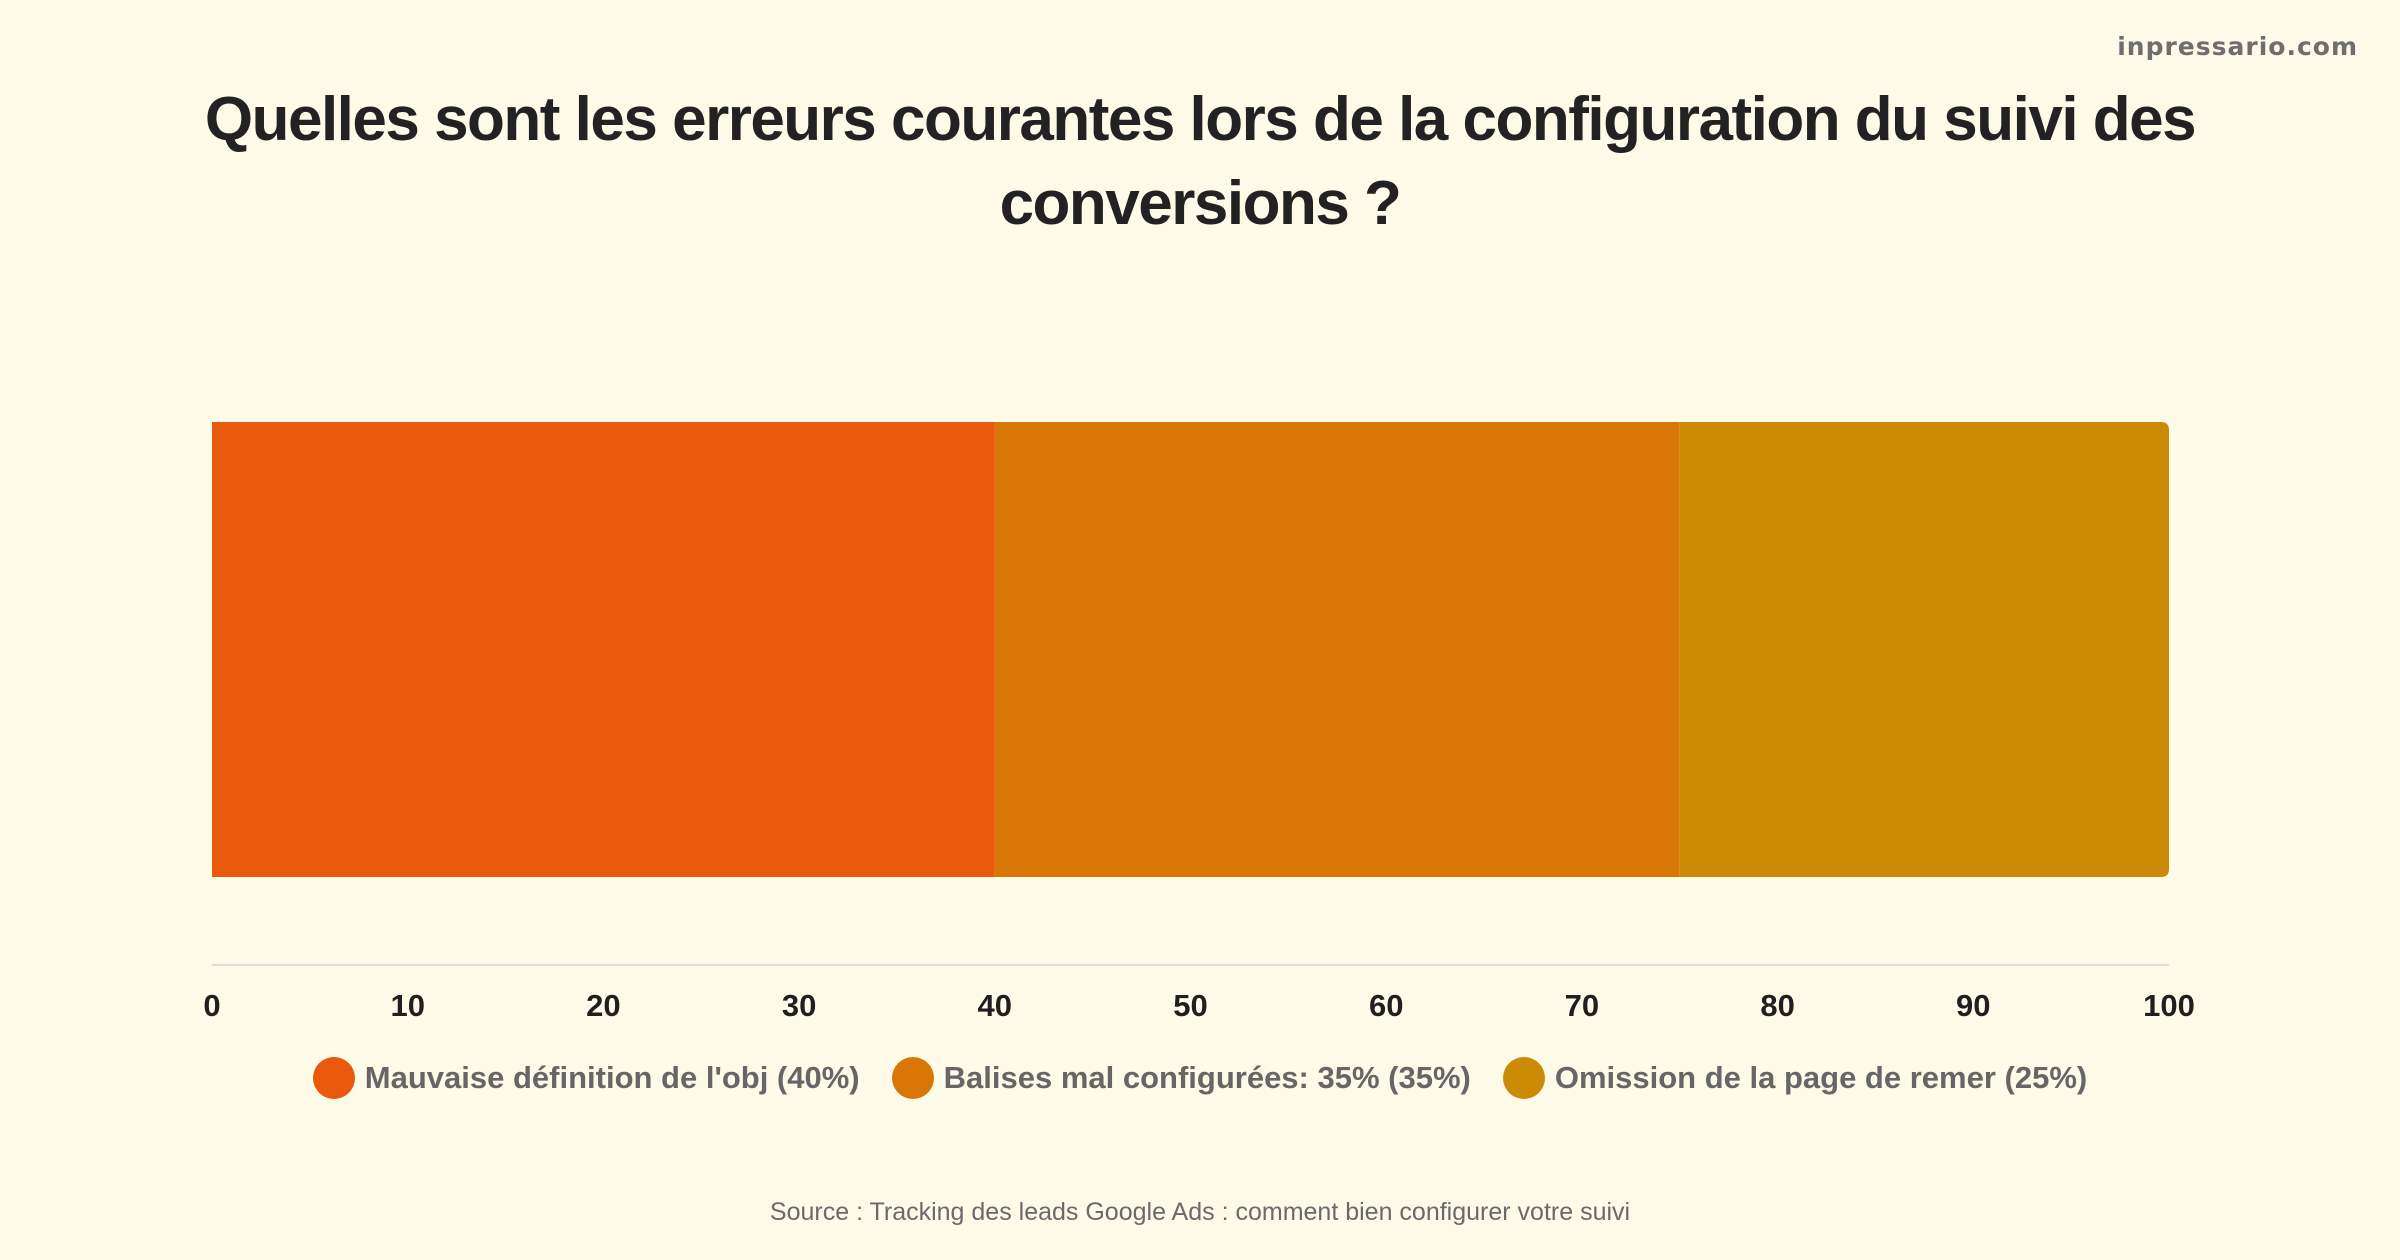 This screenshot has height=1260, width=2400. What do you see at coordinates (1582, 1005) in the screenshot?
I see `x-tick-label: 70` at bounding box center [1582, 1005].